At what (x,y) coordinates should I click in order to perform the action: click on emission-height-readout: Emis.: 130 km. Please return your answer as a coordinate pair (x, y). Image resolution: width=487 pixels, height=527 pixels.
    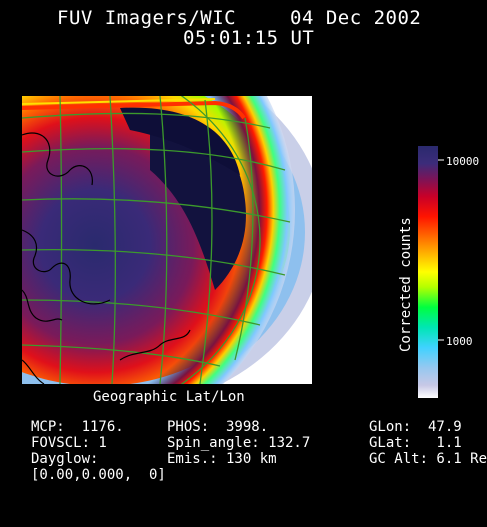
    Looking at the image, I should click on (222, 459).